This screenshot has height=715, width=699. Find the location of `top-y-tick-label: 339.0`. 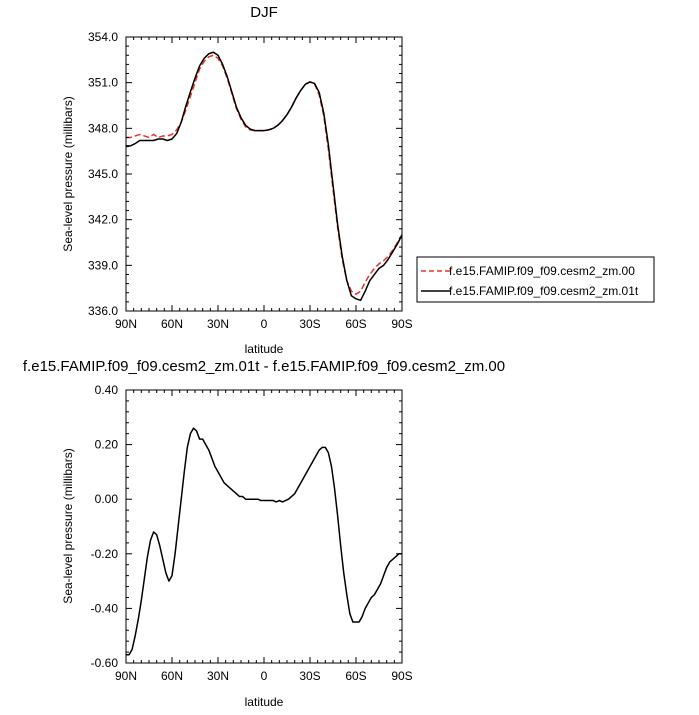

top-y-tick-label: 339.0 is located at coordinates (103, 265).